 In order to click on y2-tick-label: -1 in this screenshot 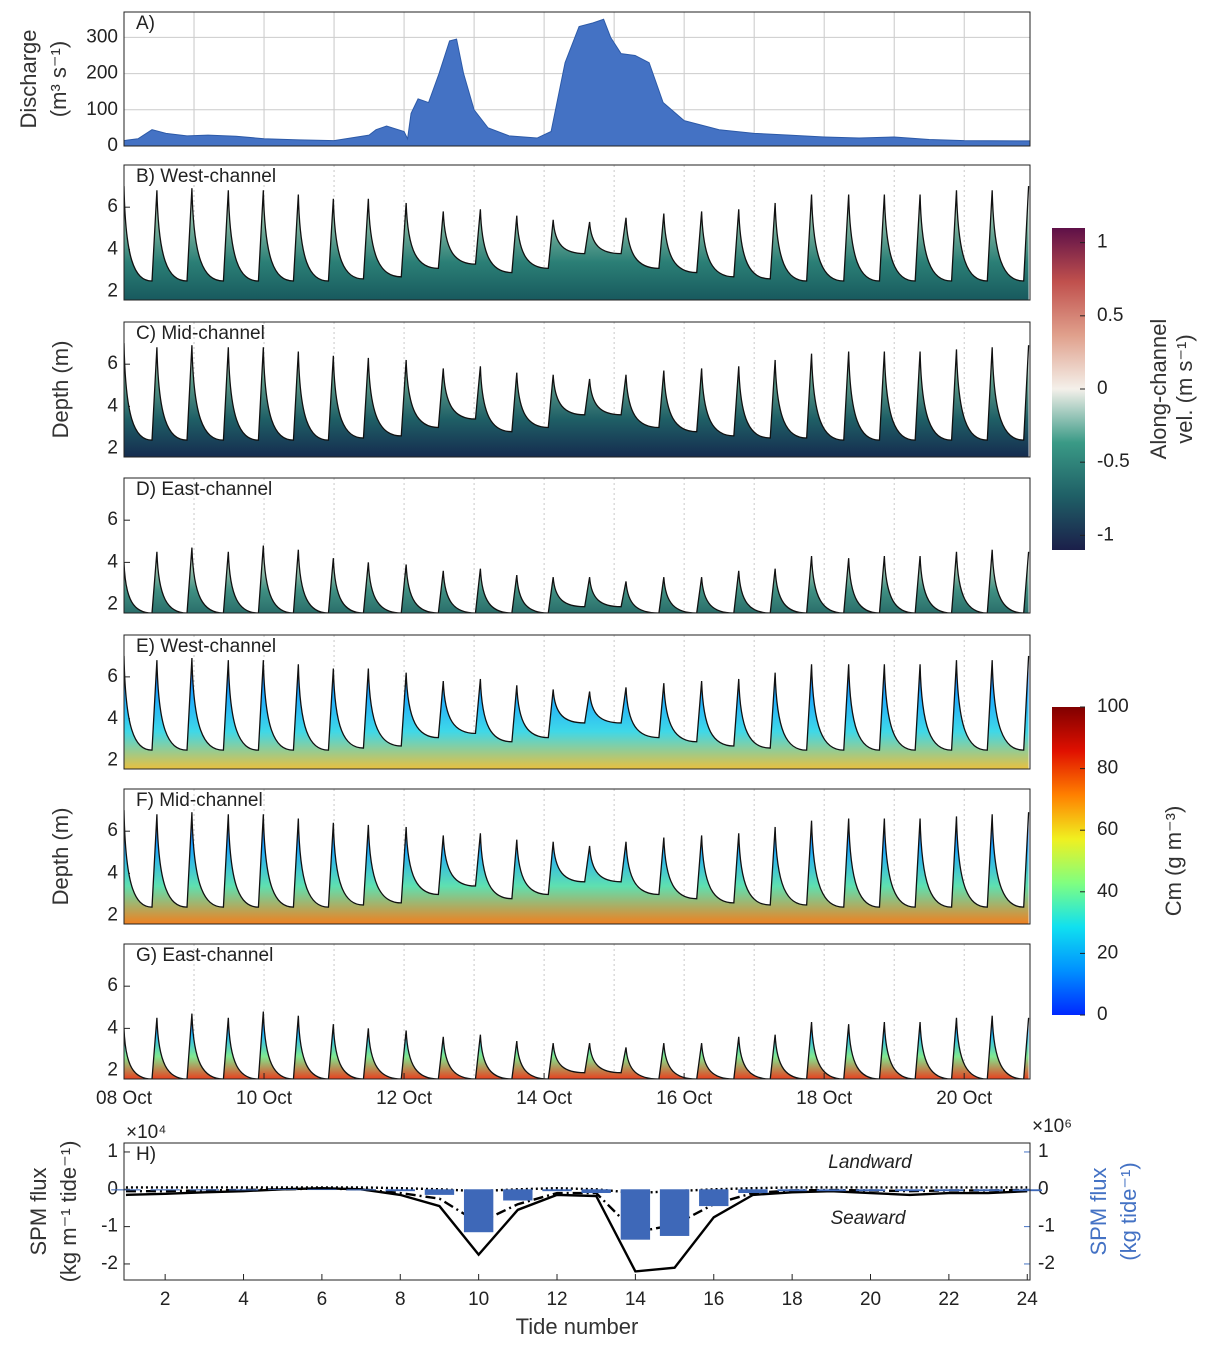, I will do `click(1046, 1226)`.